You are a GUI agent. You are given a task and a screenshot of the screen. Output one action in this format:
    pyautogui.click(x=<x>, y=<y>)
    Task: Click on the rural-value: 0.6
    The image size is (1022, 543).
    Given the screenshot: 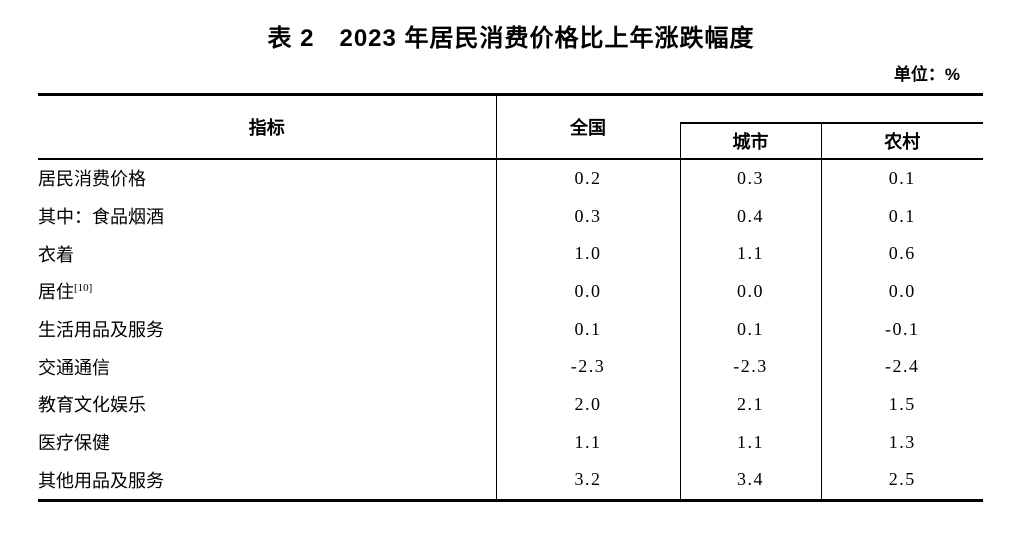 What is the action you would take?
    pyautogui.click(x=902, y=253)
    